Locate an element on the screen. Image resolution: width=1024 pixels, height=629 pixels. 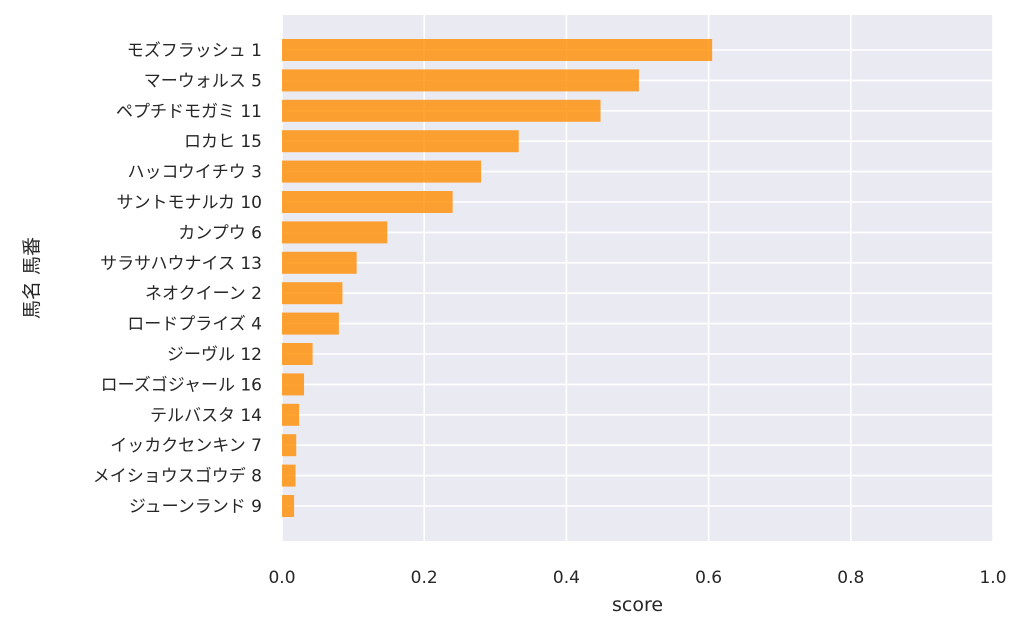
category-label: ロカヒ 15 is located at coordinates (223, 142).